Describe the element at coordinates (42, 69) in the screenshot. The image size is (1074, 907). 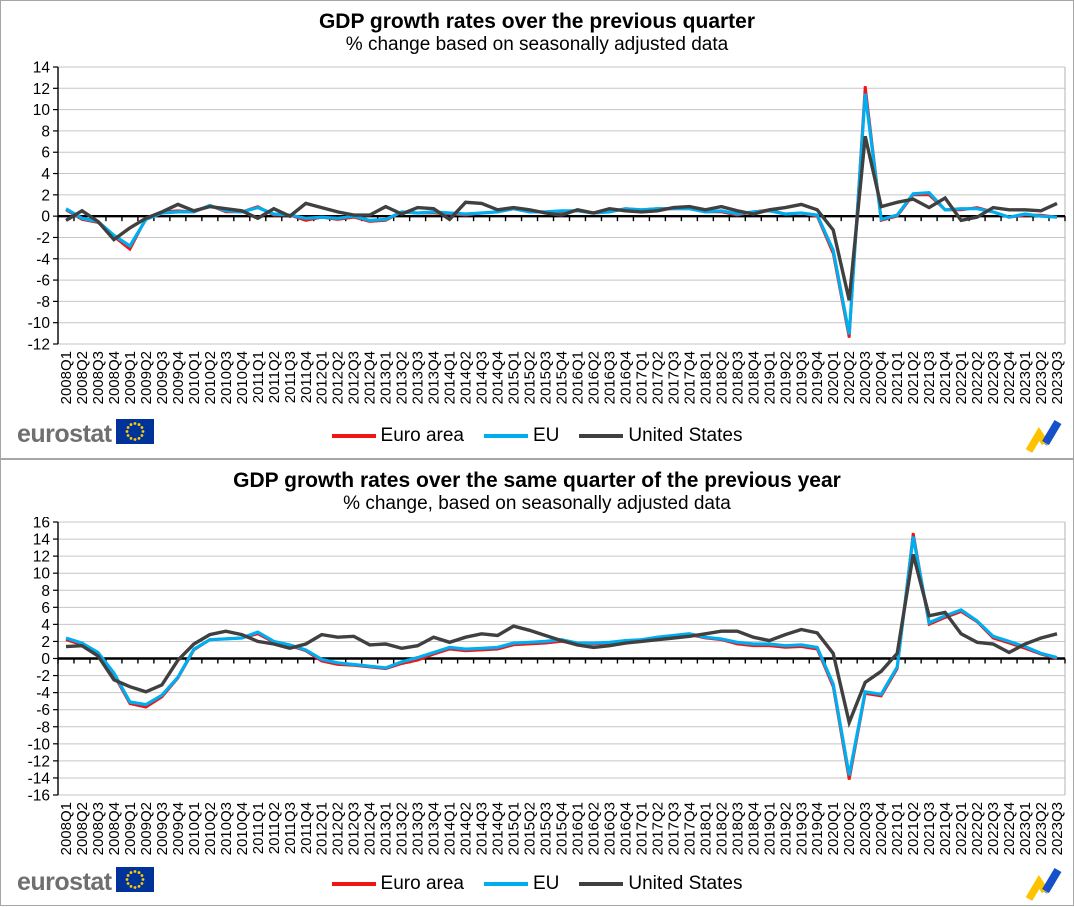
I see `y-axis-label: 14` at that location.